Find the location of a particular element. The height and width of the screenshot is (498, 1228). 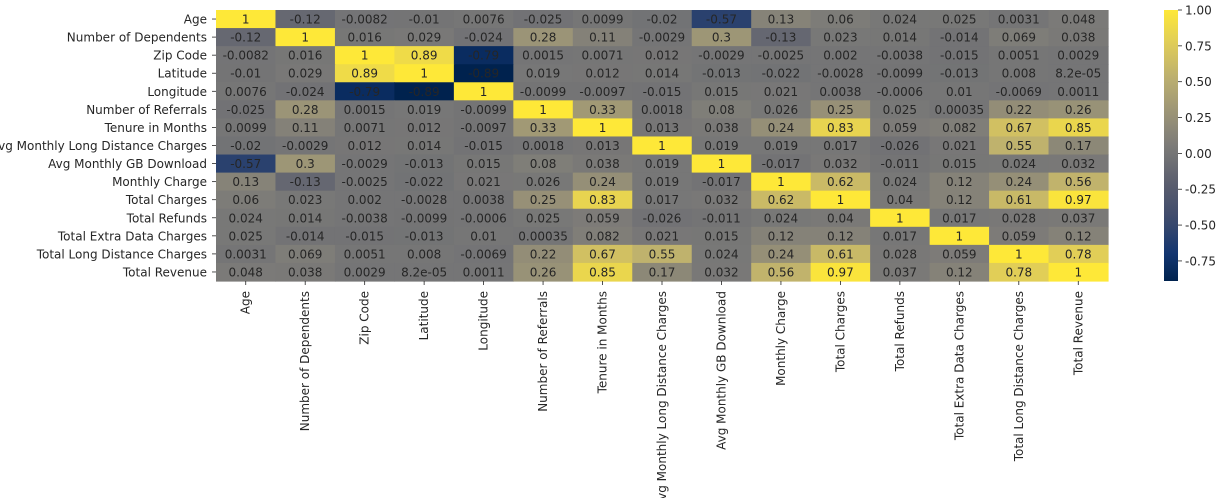

cell-value-label: 0.0018 is located at coordinates (543, 146).